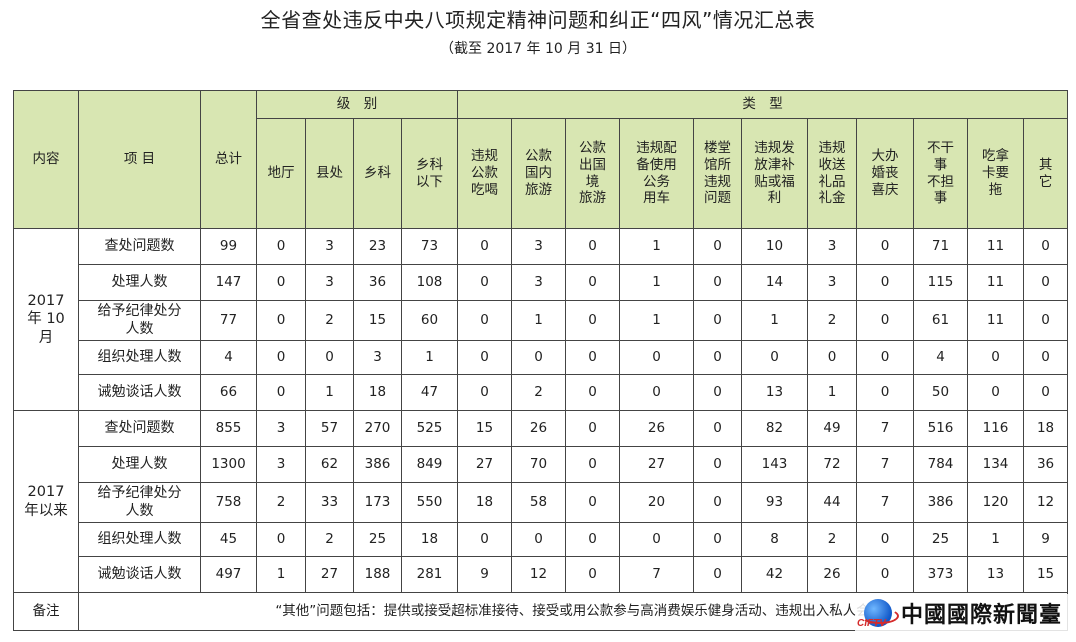  I want to click on value-cell: 11, so click(995, 246).